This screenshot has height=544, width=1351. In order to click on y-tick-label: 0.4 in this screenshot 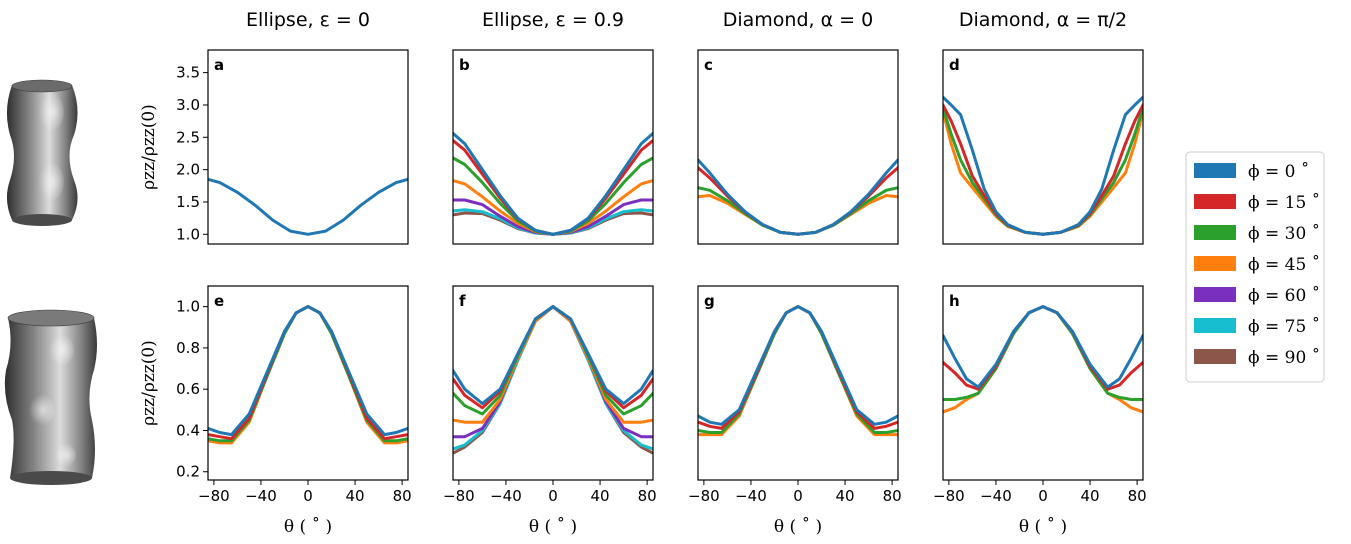, I will do `click(188, 430)`.